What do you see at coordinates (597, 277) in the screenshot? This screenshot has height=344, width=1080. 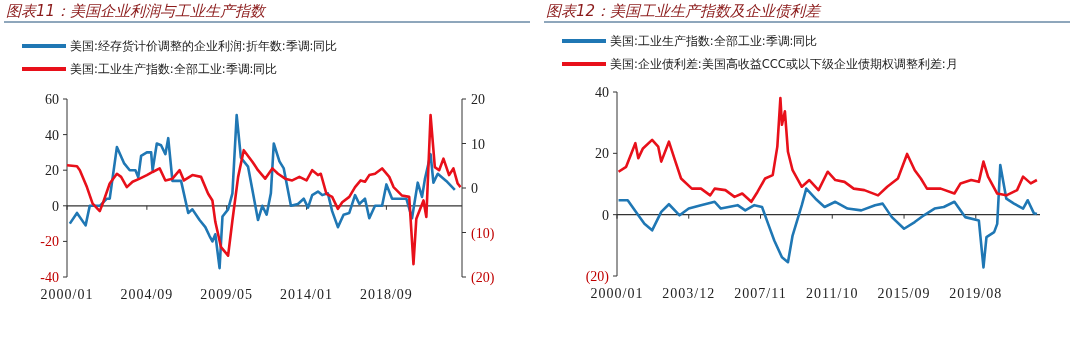 I see `y-tick-label: (20)` at bounding box center [597, 277].